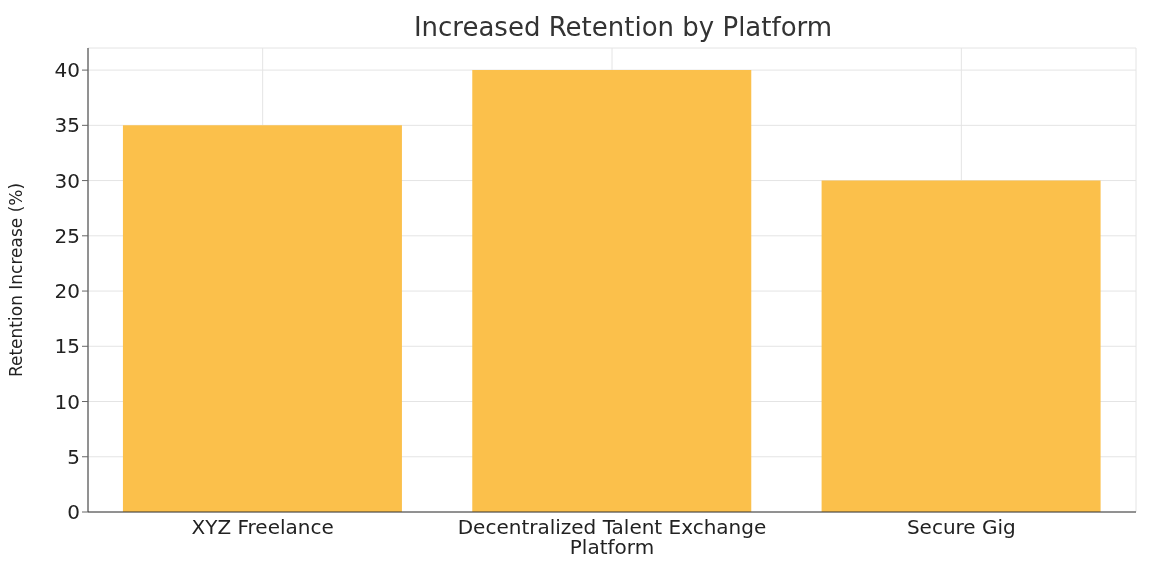 The width and height of the screenshot is (1164, 580). I want to click on bar, so click(961, 346).